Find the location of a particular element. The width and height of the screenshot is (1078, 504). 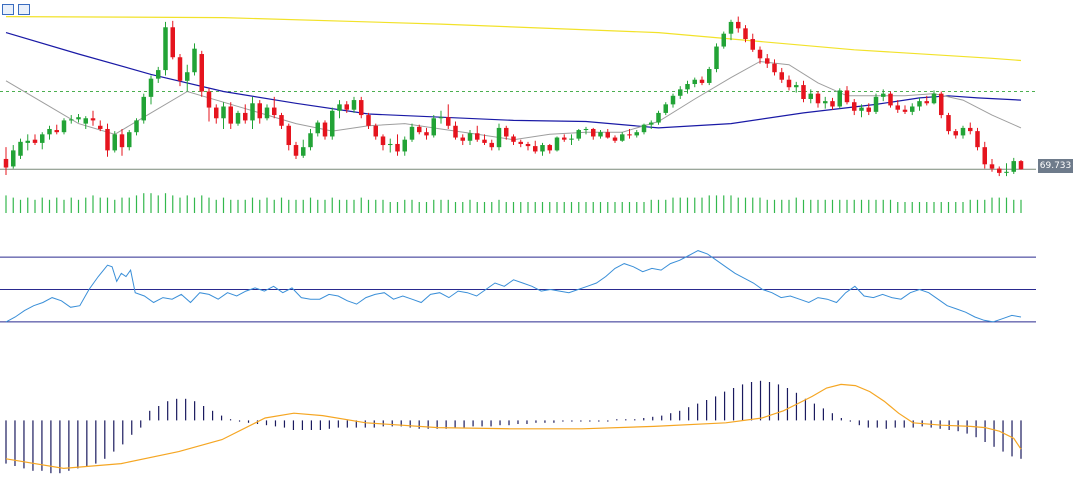

window-icon is located at coordinates (24, 9).